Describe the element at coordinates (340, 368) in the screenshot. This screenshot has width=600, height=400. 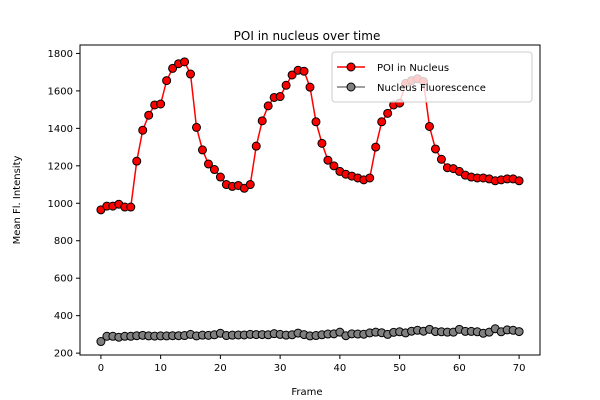
I see `x-tick-label: 40` at that location.